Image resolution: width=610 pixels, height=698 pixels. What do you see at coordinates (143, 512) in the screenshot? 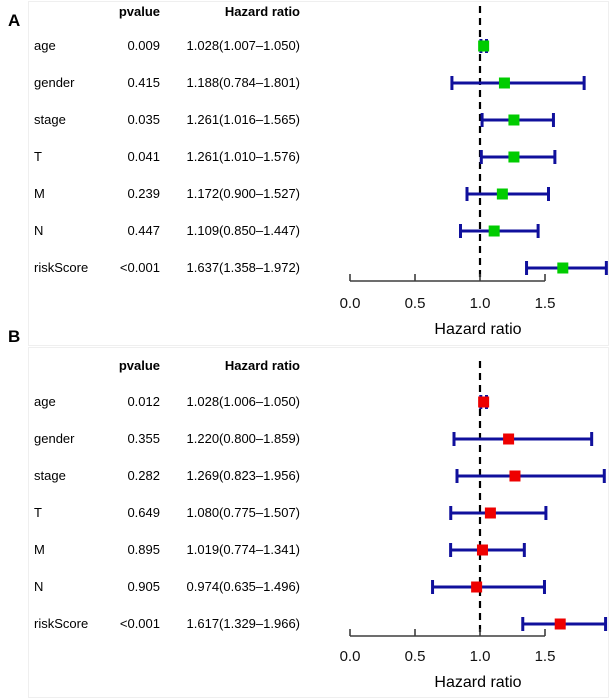
I see `row-pvalue-T: 0.649` at bounding box center [143, 512].